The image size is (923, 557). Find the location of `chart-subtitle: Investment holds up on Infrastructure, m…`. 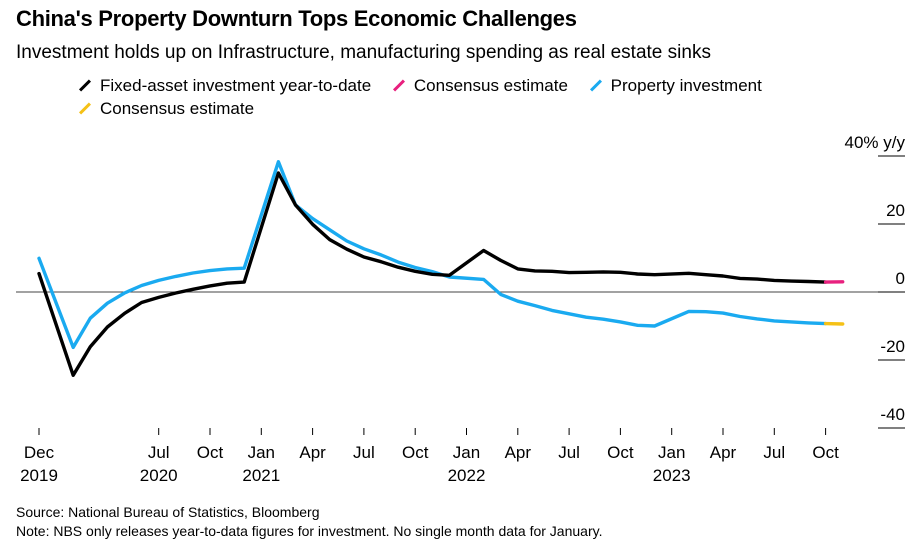

chart-subtitle: Investment holds up on Infrastructure, m… is located at coordinates (363, 52).